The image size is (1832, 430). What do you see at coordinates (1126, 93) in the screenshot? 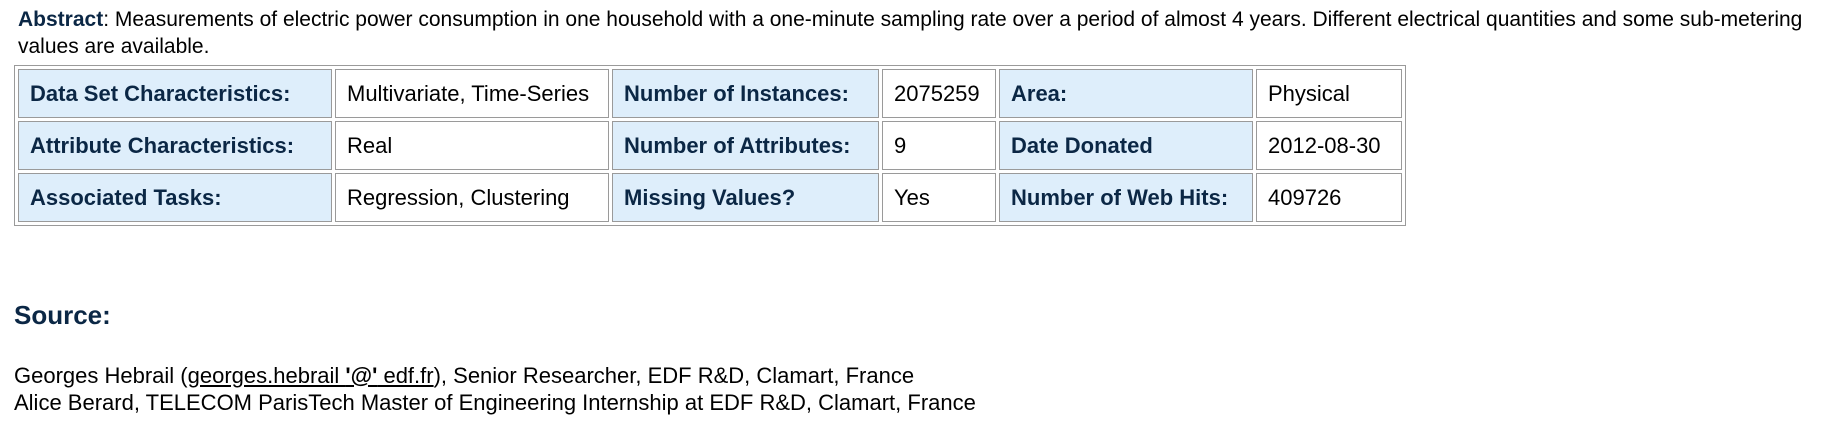
I see `characteristic-key: Area:` at bounding box center [1126, 93].